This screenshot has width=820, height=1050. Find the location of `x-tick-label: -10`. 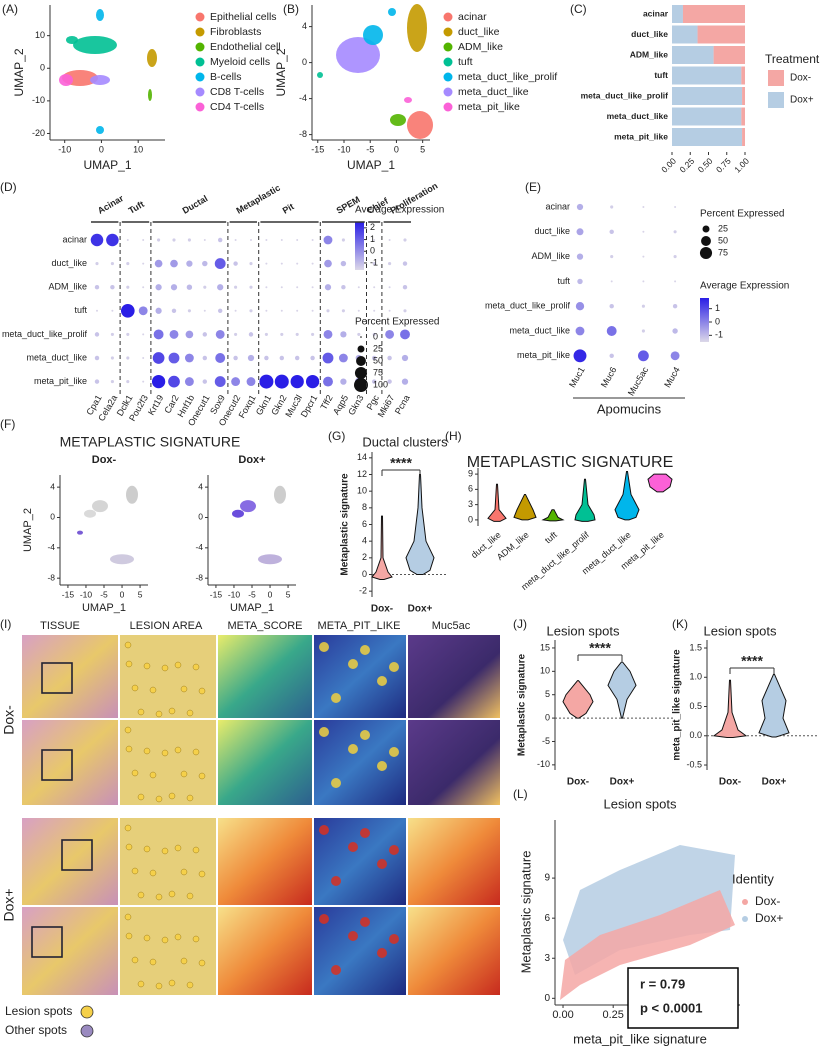

x-tick-label: -10 is located at coordinates (86, 594).